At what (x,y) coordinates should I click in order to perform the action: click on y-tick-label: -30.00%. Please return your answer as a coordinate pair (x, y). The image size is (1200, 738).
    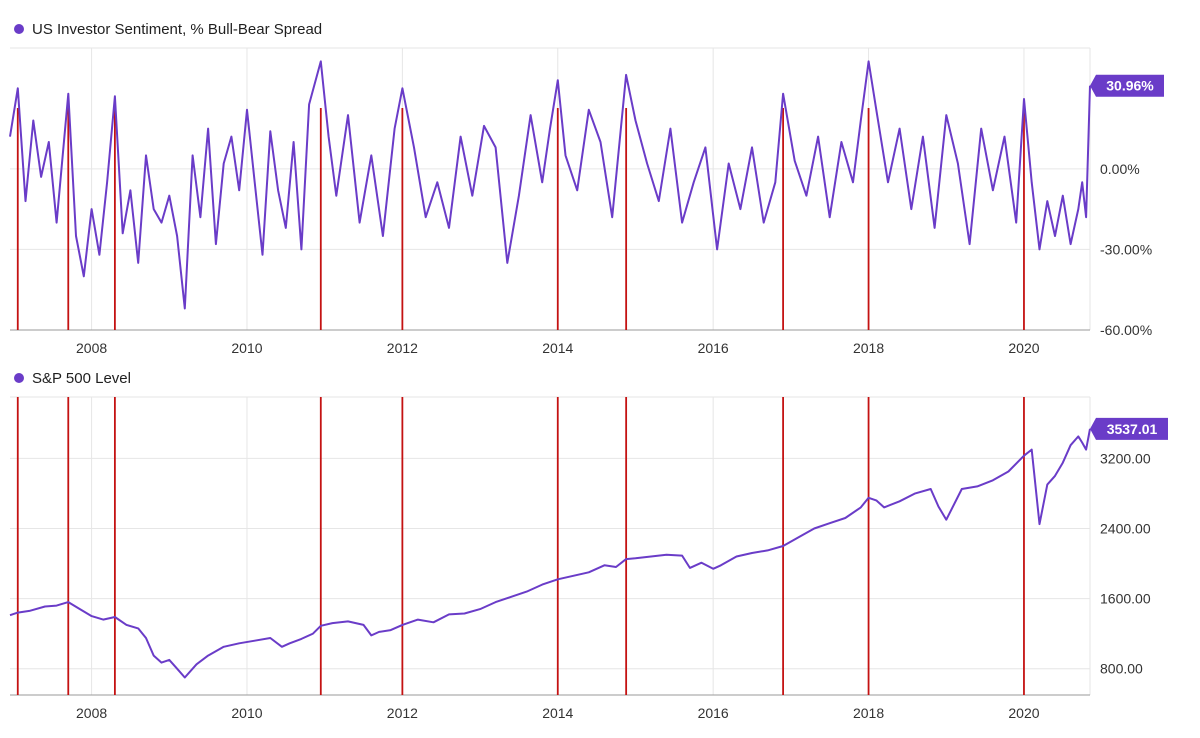
    Looking at the image, I should click on (1126, 249).